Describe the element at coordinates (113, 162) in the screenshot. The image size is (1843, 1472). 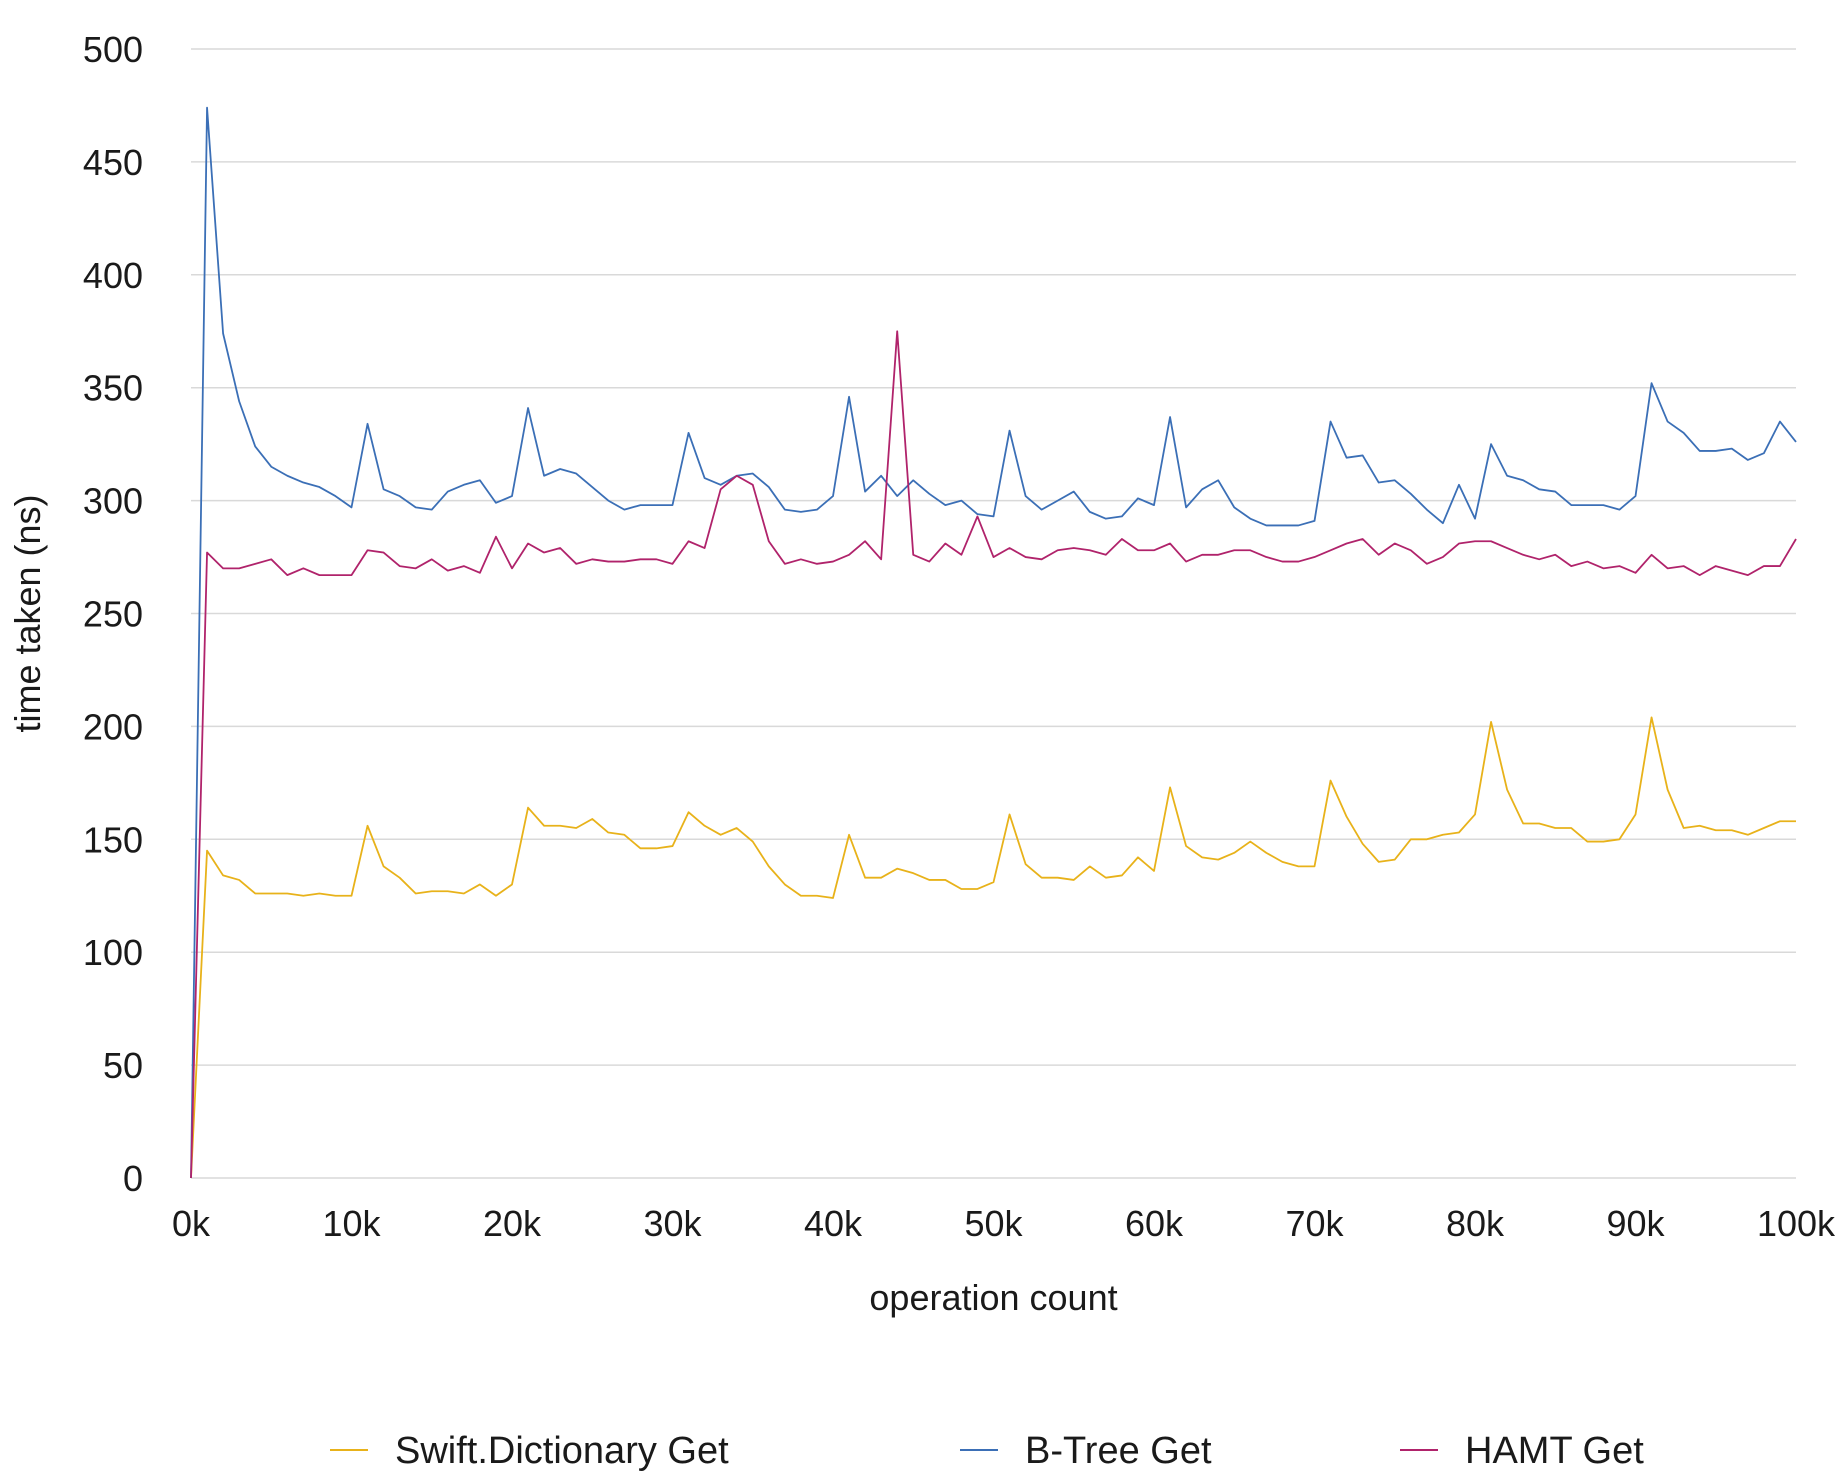
I see `y-tick-label: 450` at that location.